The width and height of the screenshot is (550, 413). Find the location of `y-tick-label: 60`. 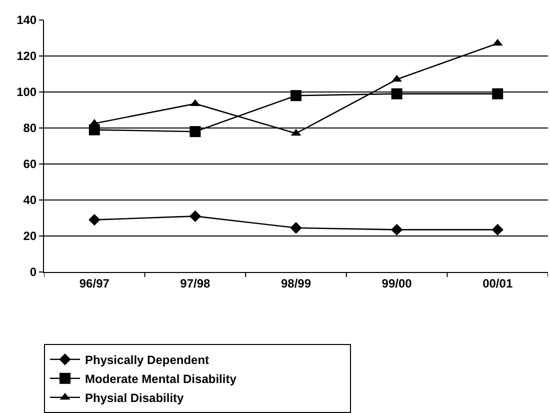

y-tick-label: 60 is located at coordinates (30, 164).